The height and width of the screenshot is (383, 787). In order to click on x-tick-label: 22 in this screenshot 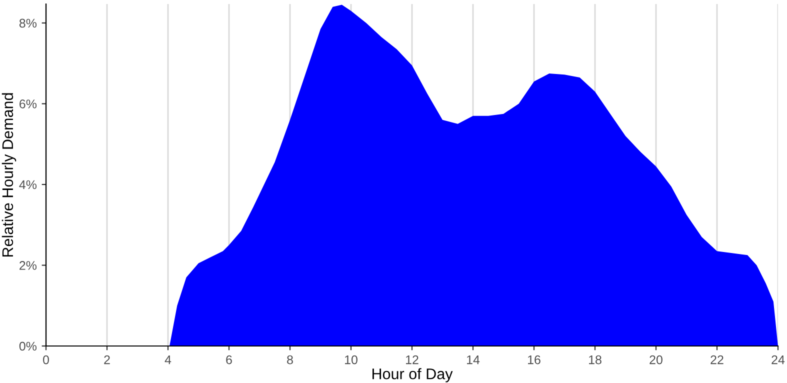, I will do `click(717, 359)`.